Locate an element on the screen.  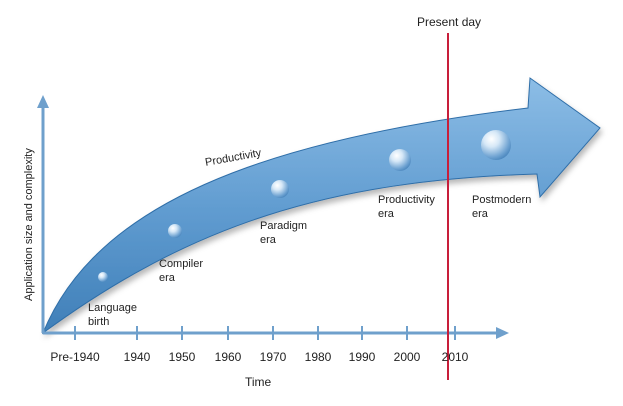
era-label-line: Paradigm is located at coordinates (284, 226).